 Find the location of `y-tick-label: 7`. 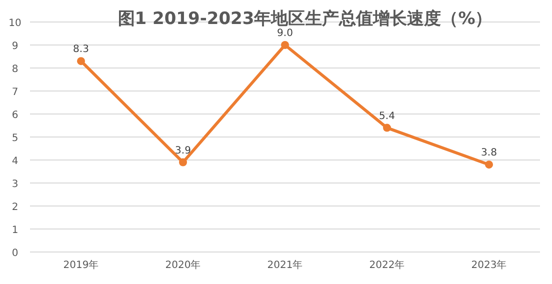

y-tick-label: 7 is located at coordinates (15, 92).